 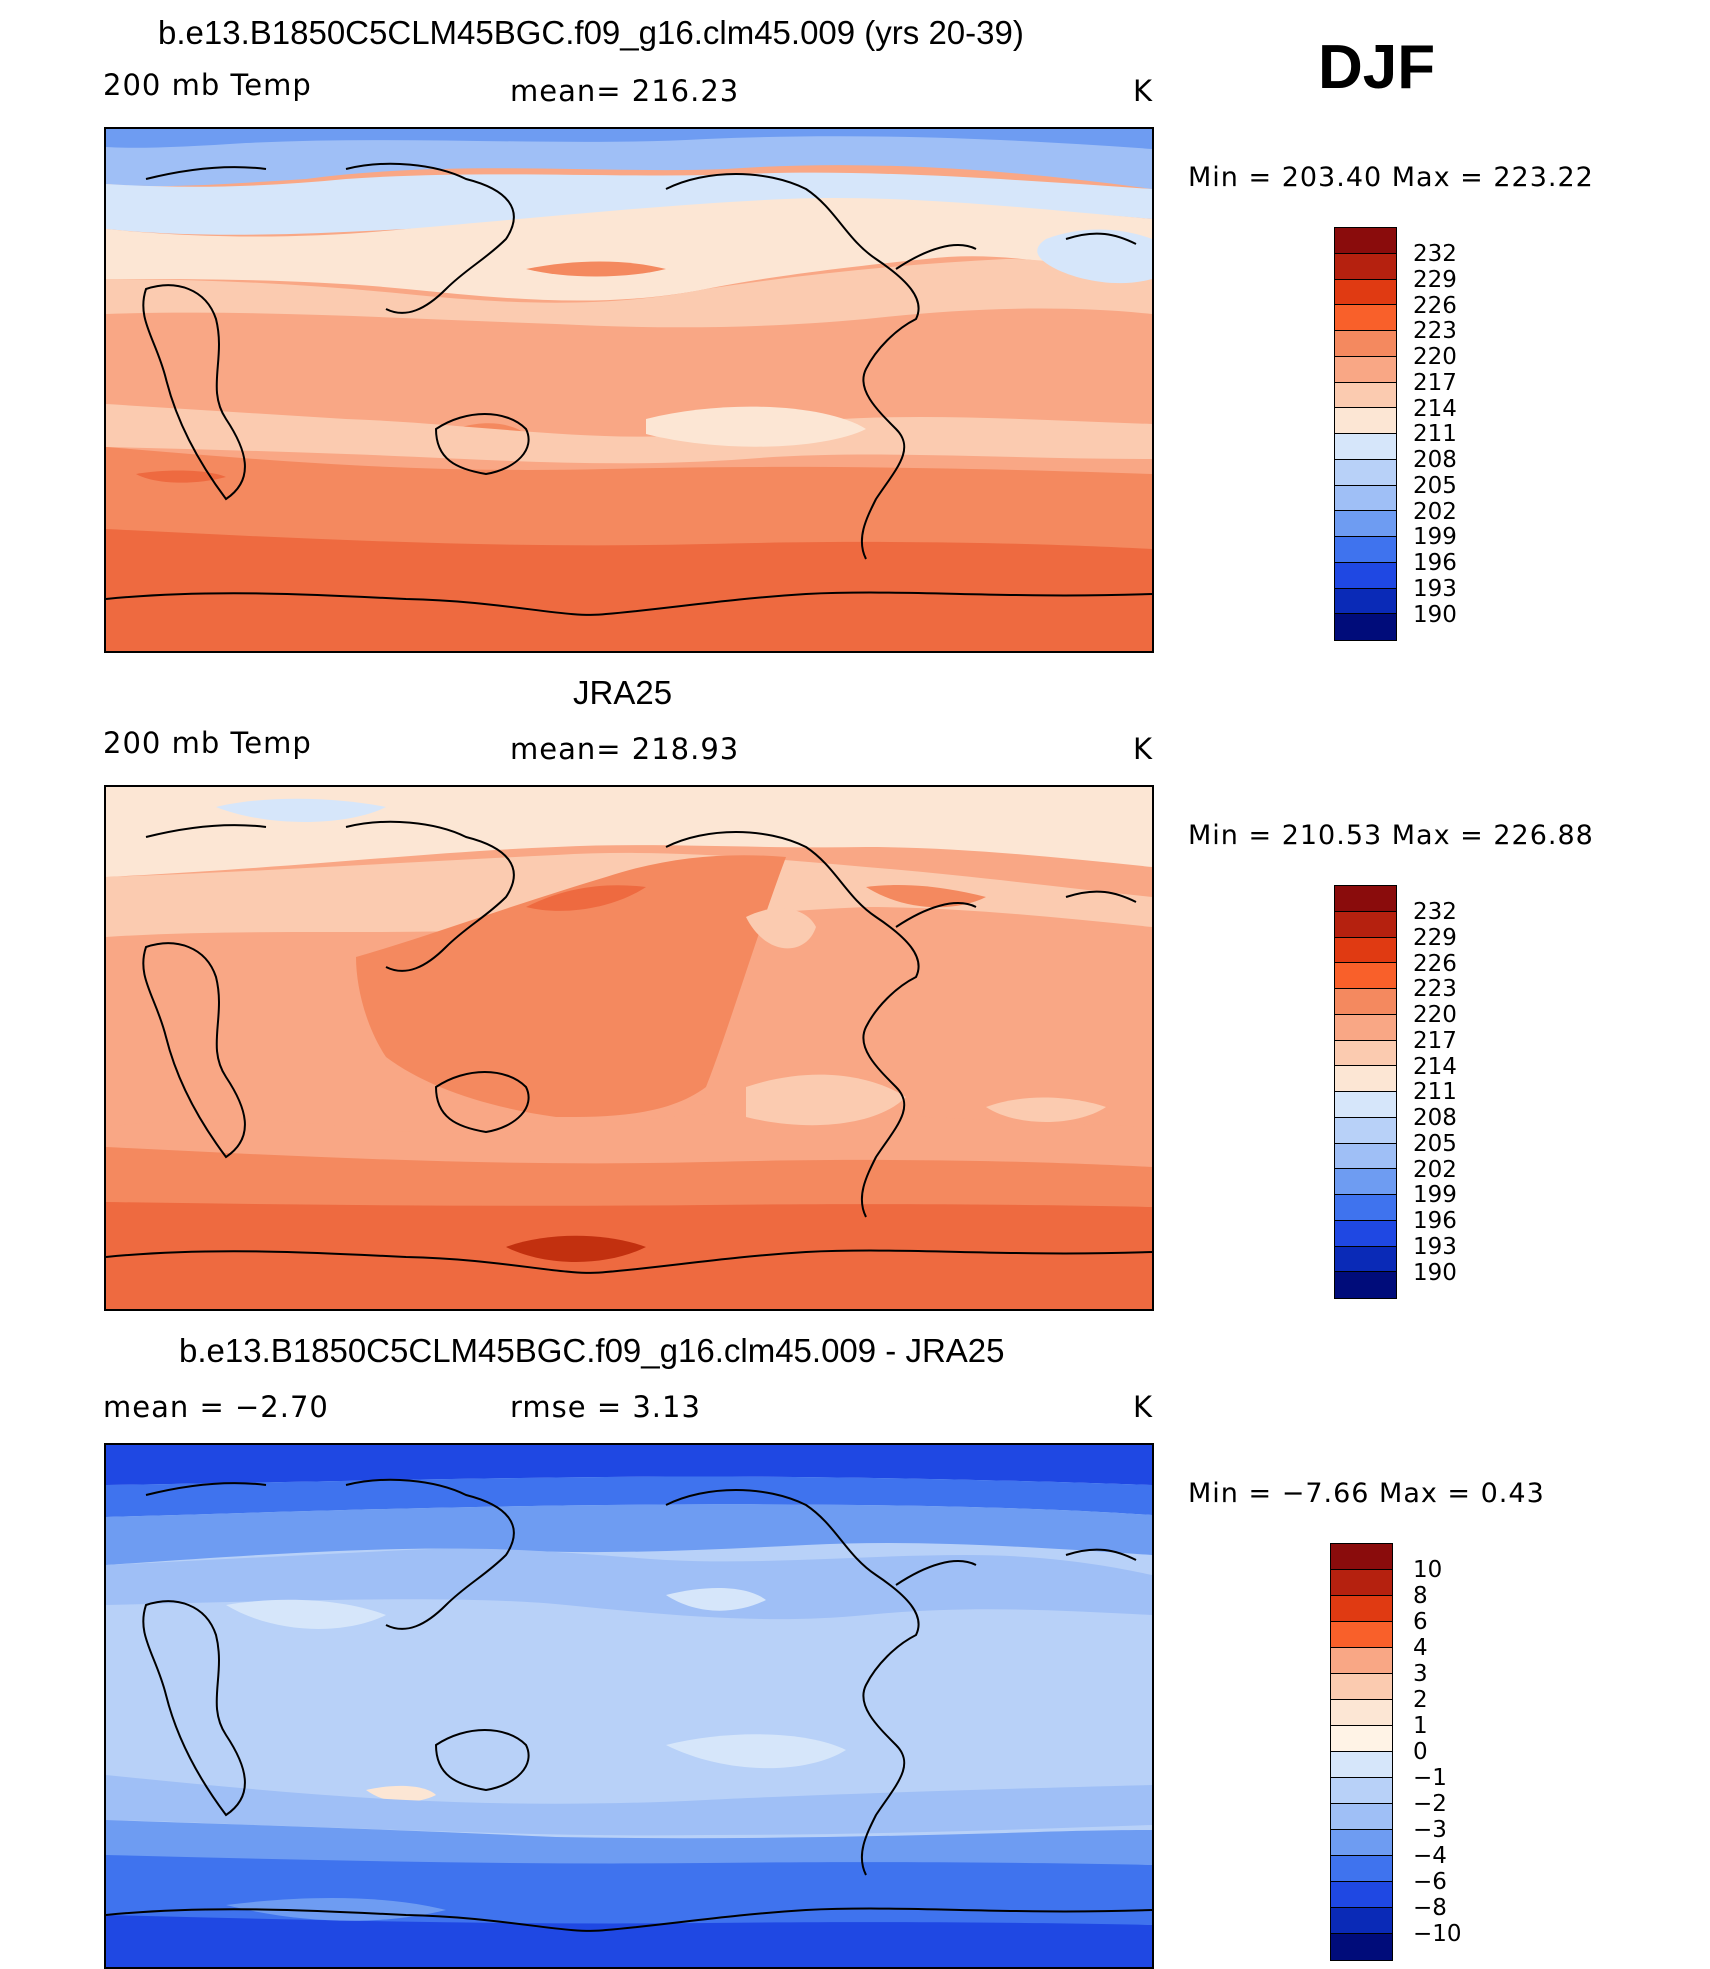 What do you see at coordinates (1143, 1407) in the screenshot?
I see `panel-3-units-label: K` at bounding box center [1143, 1407].